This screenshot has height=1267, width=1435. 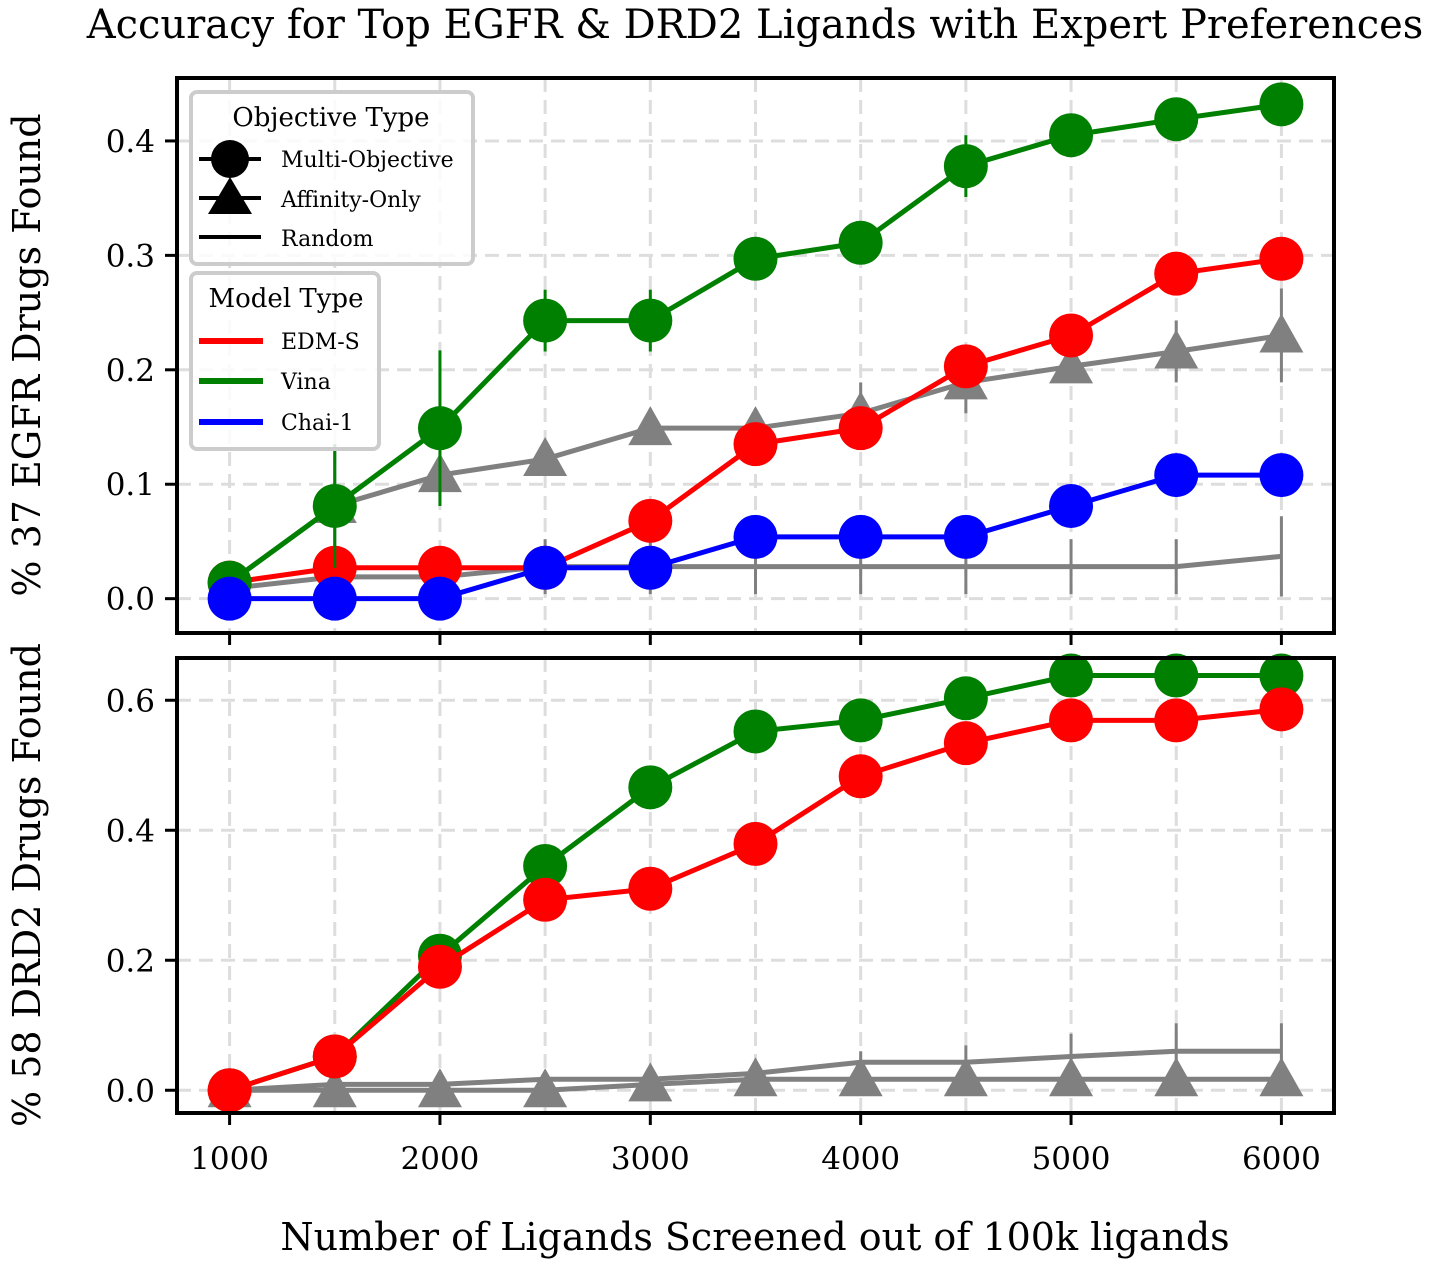 I want to click on legend-objective-box, so click(x=332, y=178).